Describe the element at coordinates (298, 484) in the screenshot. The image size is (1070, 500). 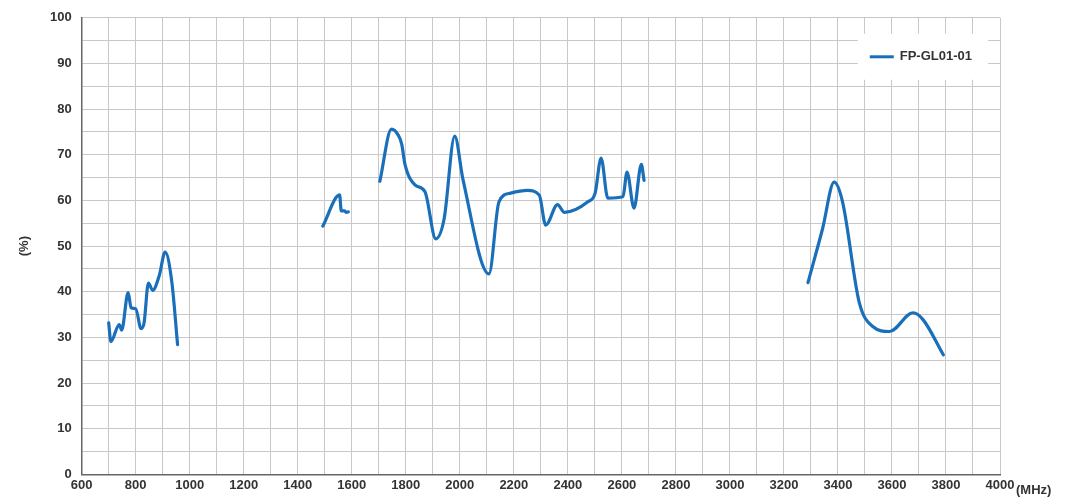
I see `x-tick-label: 1400` at that location.